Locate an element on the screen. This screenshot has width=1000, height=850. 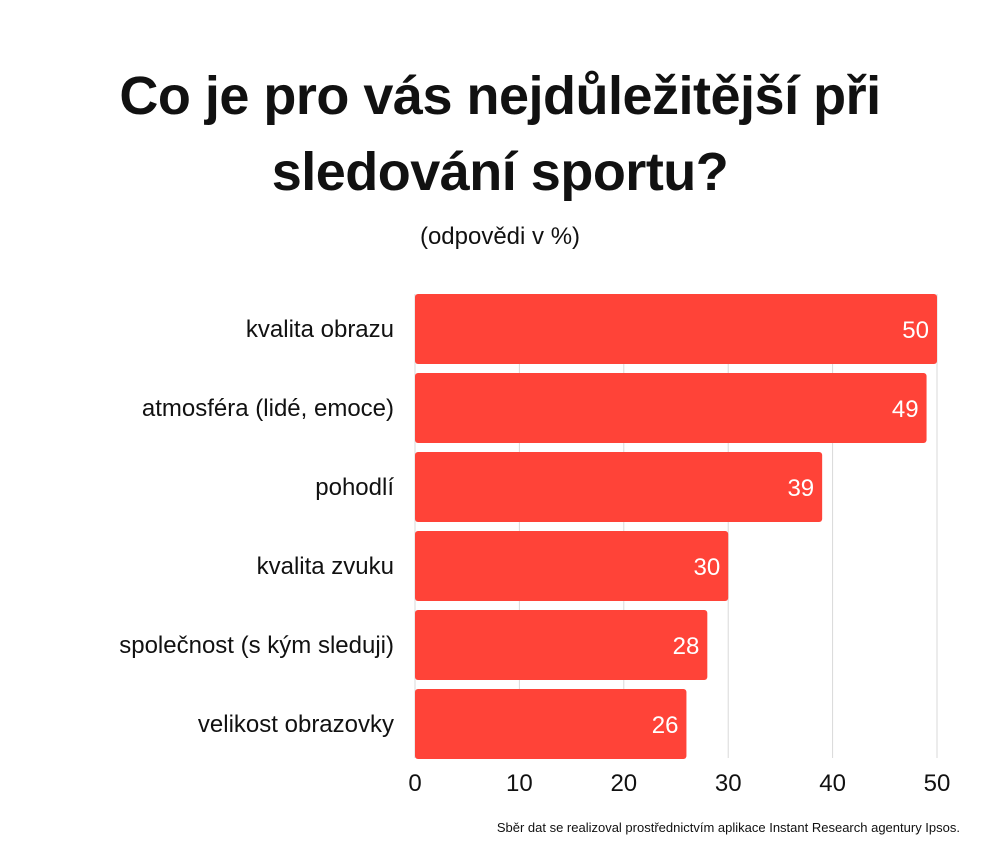
x-axis-ticks: 0 10 20 30 40 50 is located at coordinates (679, 783).